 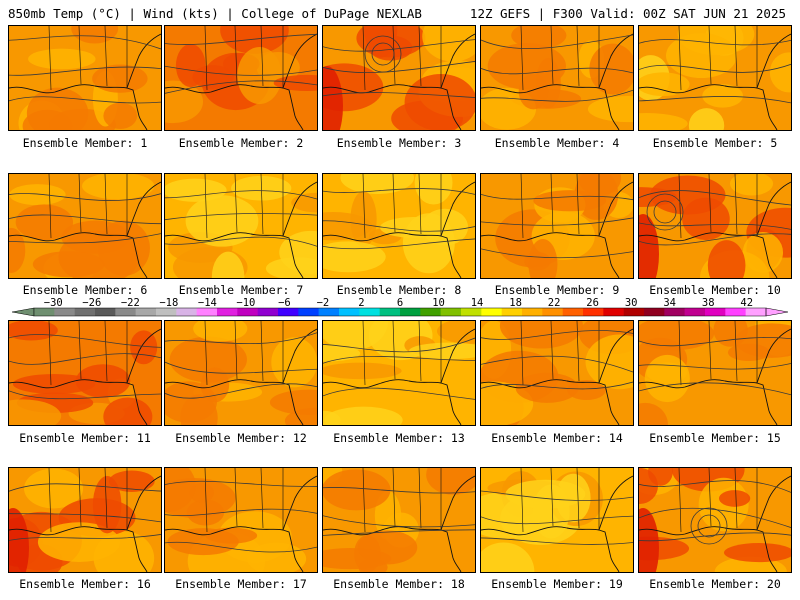 I want to click on ensemble-member-caption: Ensemble Member: 19, so click(x=557, y=584).